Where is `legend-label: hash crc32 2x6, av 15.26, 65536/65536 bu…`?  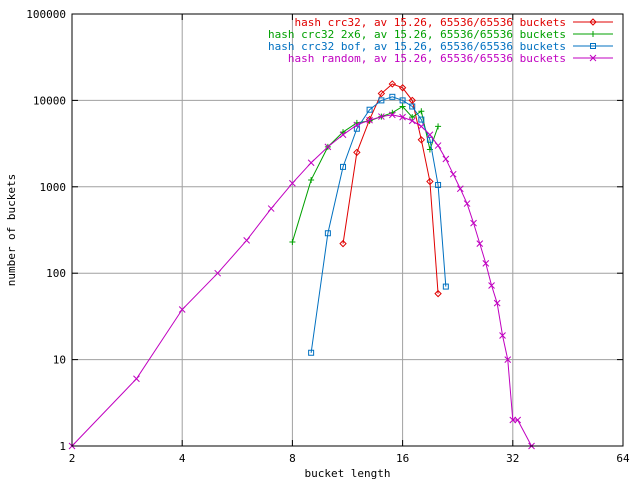 legend-label: hash crc32 2x6, av 15.26, 65536/65536 bu… is located at coordinates (417, 34).